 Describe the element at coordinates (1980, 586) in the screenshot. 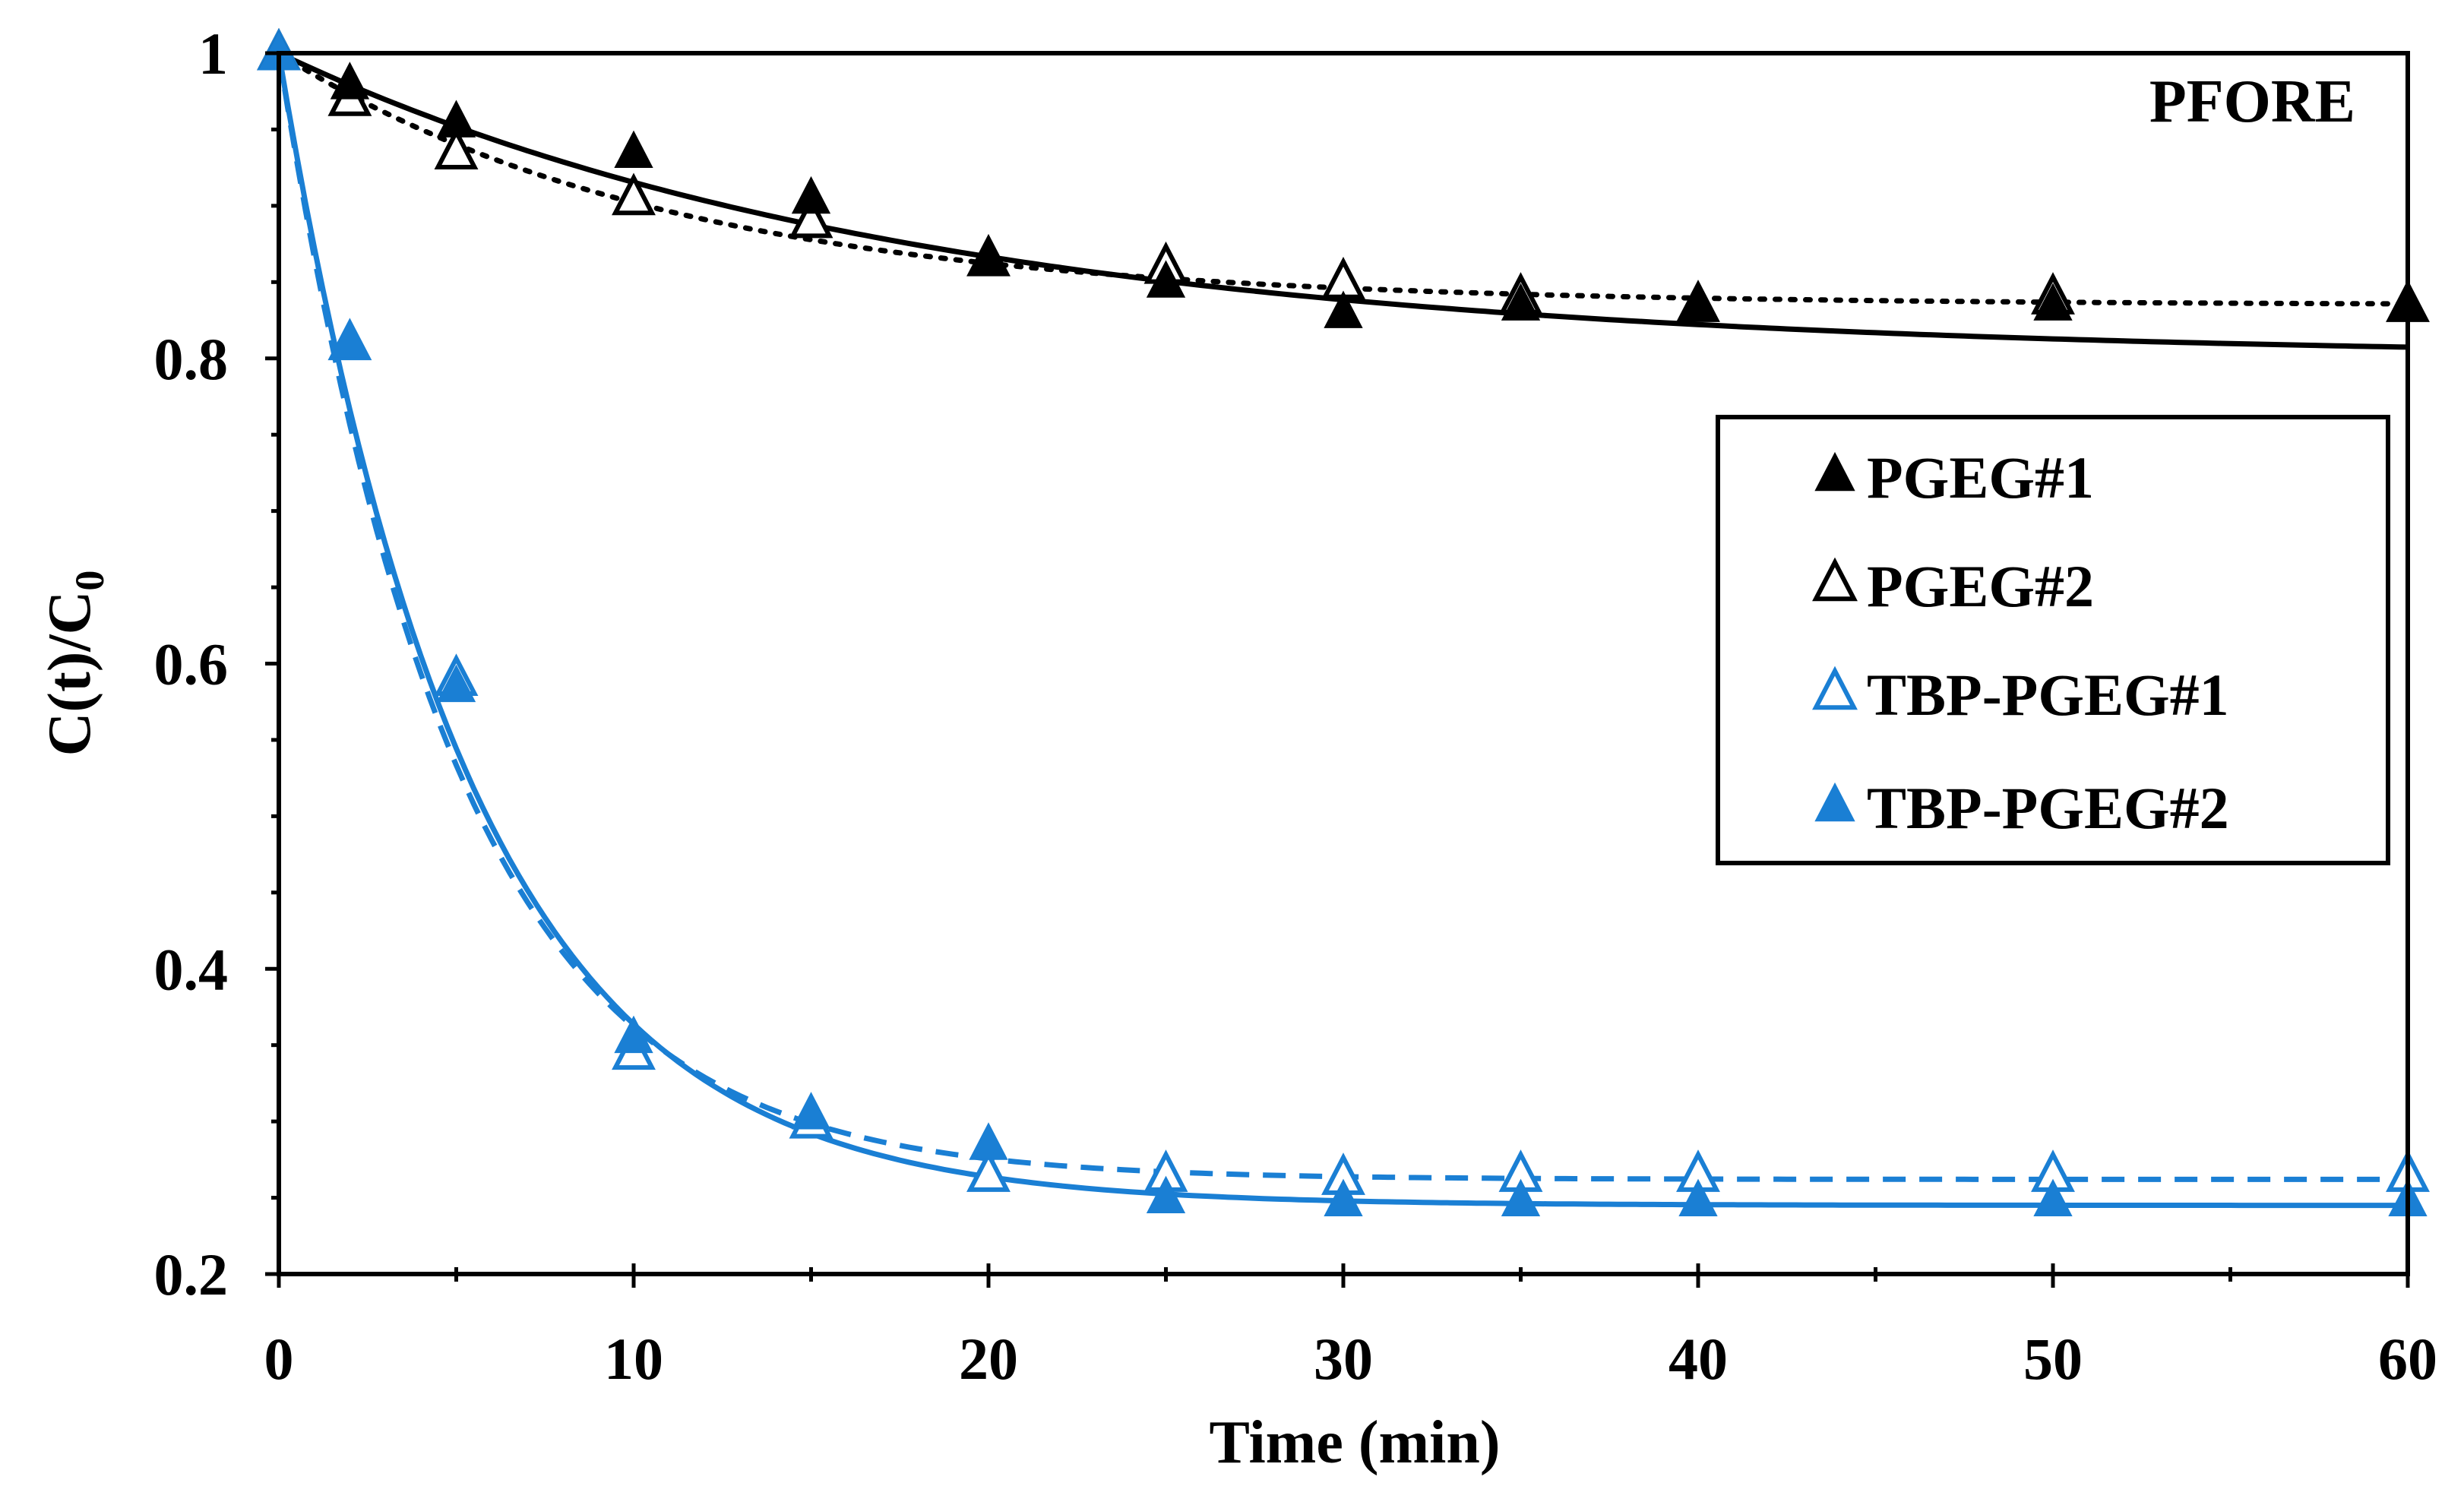

I see `legend-label: PGEG#2` at that location.